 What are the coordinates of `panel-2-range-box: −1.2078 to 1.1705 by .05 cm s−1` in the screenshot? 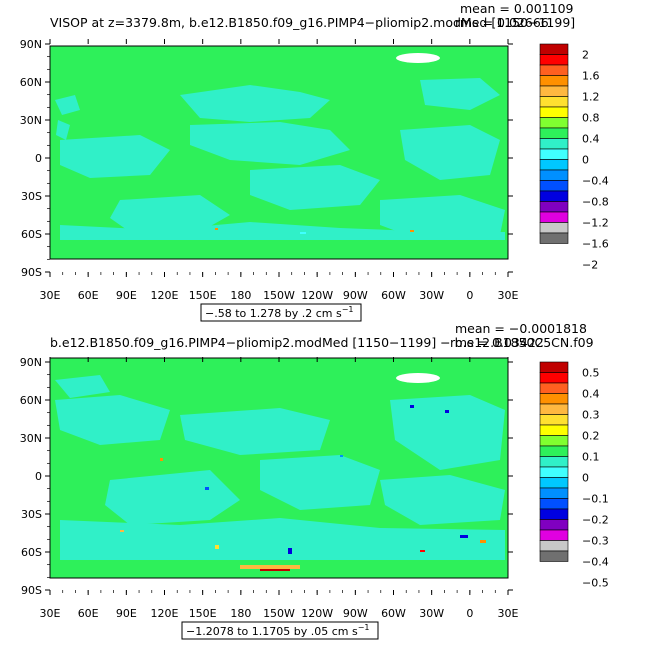 It's located at (280, 630).